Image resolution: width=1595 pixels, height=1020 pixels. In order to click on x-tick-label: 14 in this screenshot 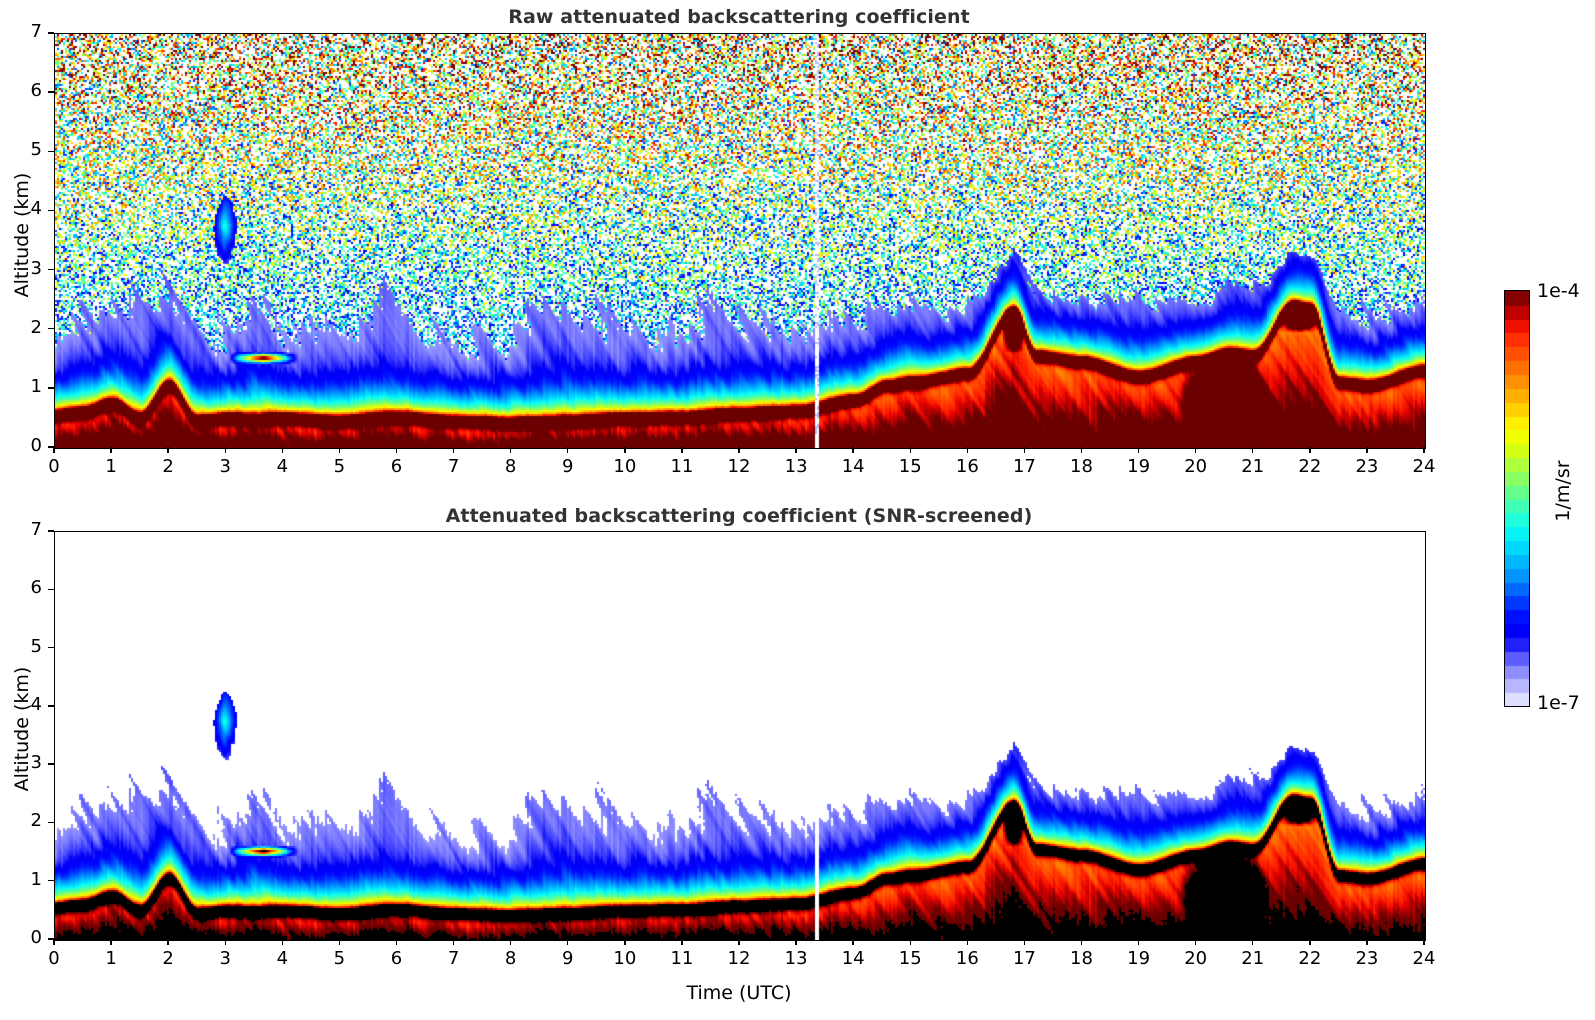, I will do `click(853, 466)`.